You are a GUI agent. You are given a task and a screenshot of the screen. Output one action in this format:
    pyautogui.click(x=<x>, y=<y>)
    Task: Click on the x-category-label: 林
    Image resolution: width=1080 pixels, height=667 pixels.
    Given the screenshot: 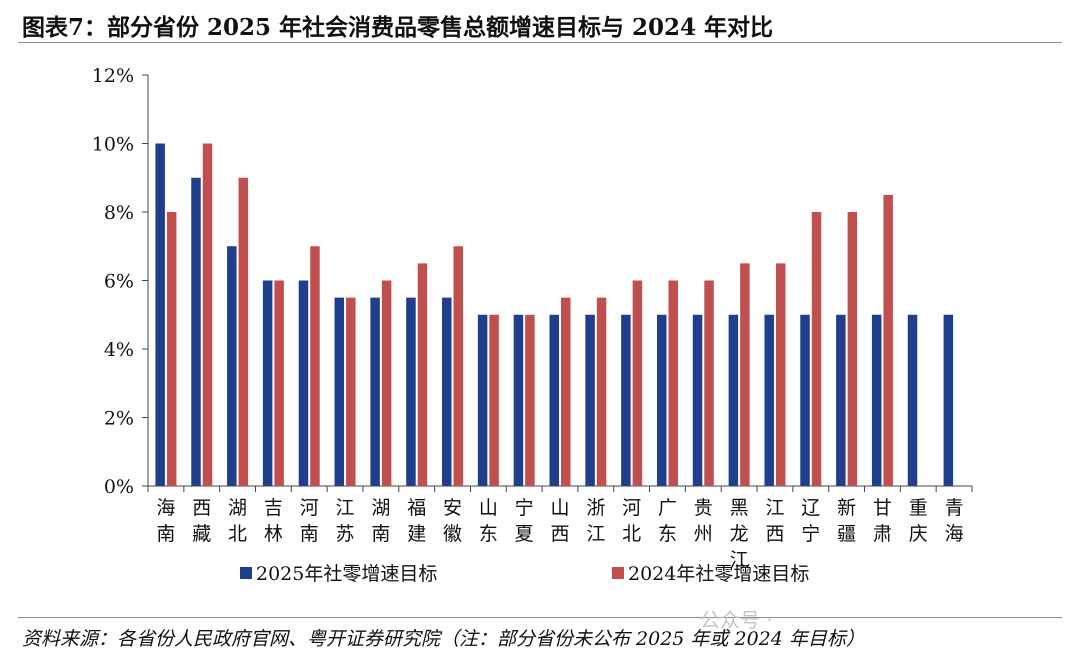 What is the action you would take?
    pyautogui.click(x=273, y=534)
    